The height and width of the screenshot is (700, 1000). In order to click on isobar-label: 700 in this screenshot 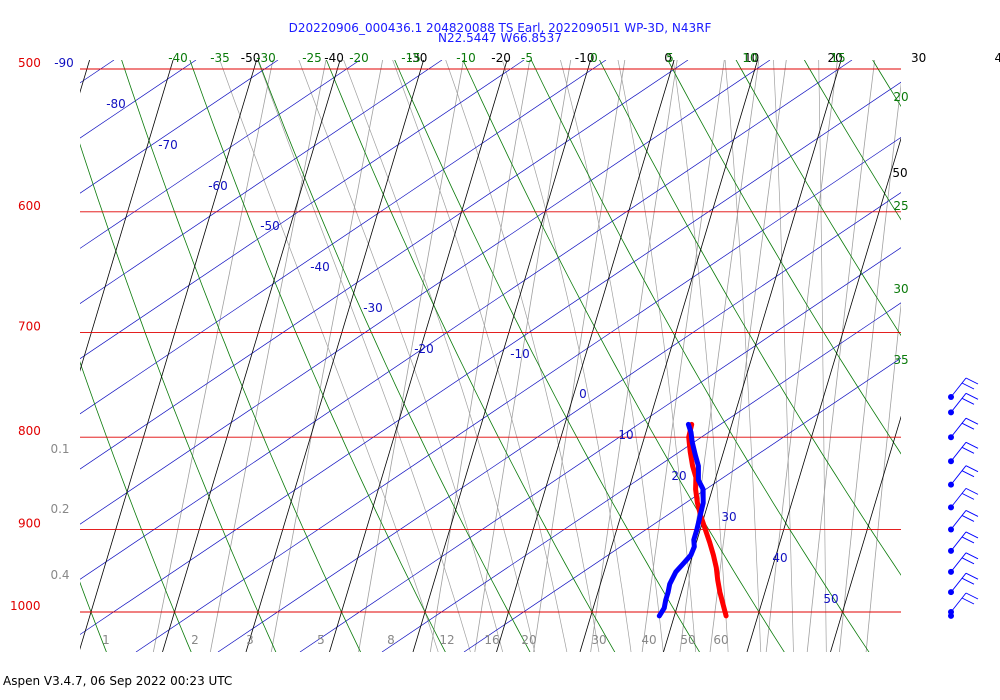, I will do `click(29, 327)`.